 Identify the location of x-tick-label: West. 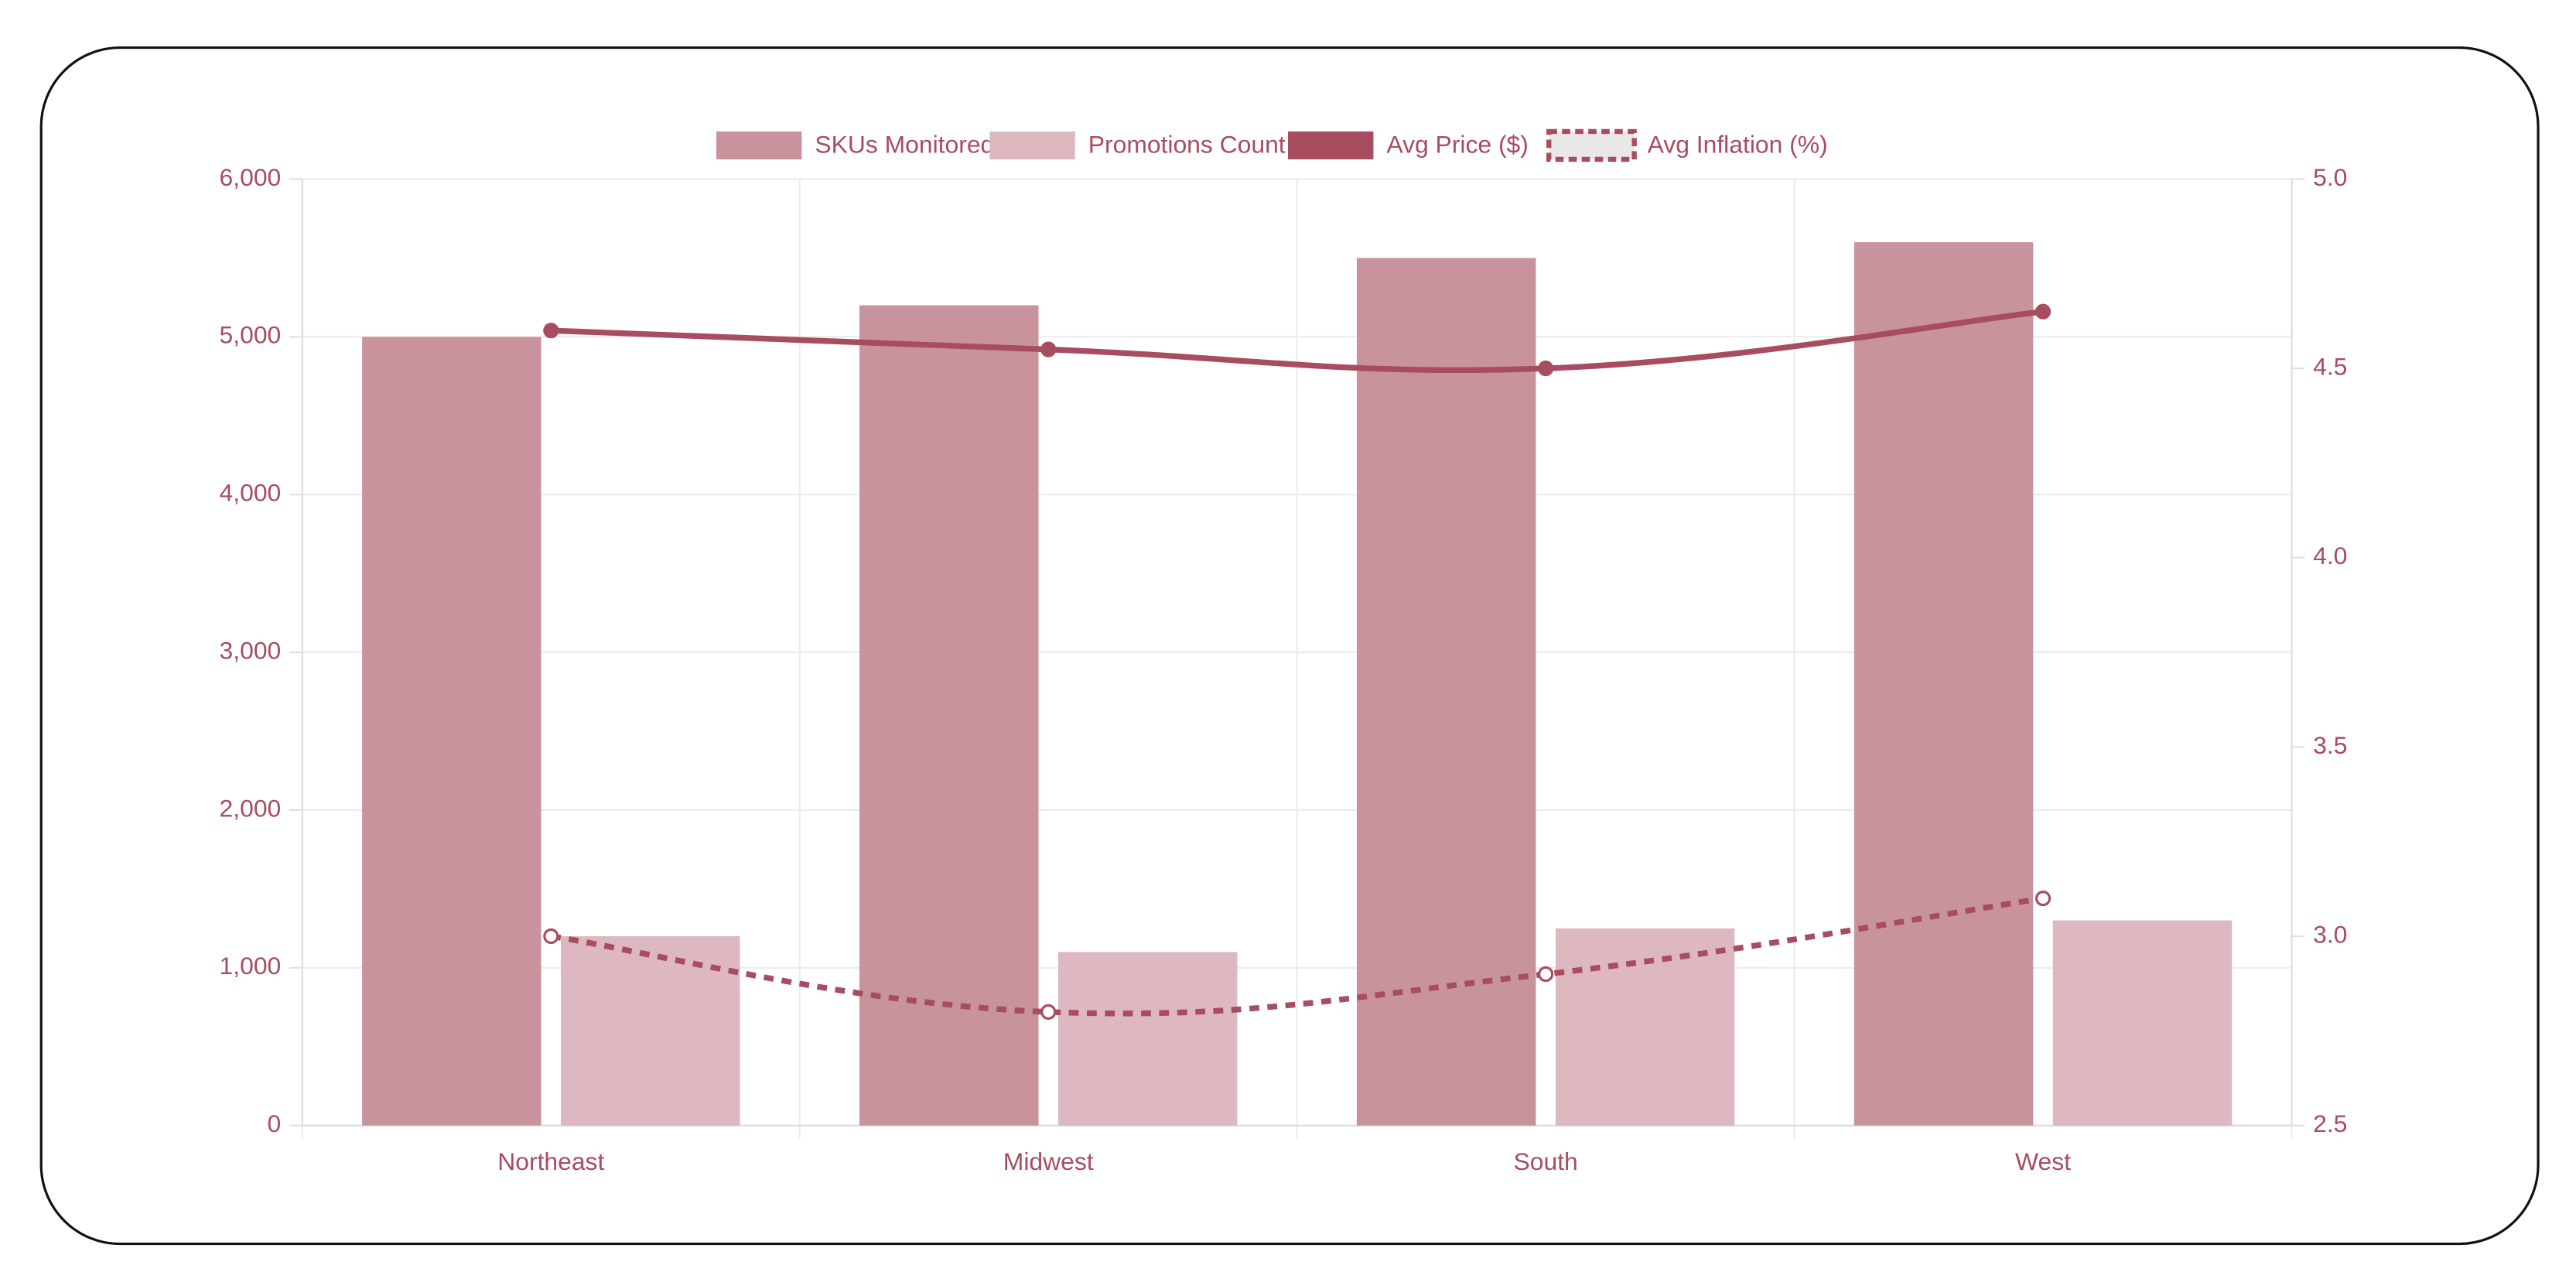
(2043, 1161).